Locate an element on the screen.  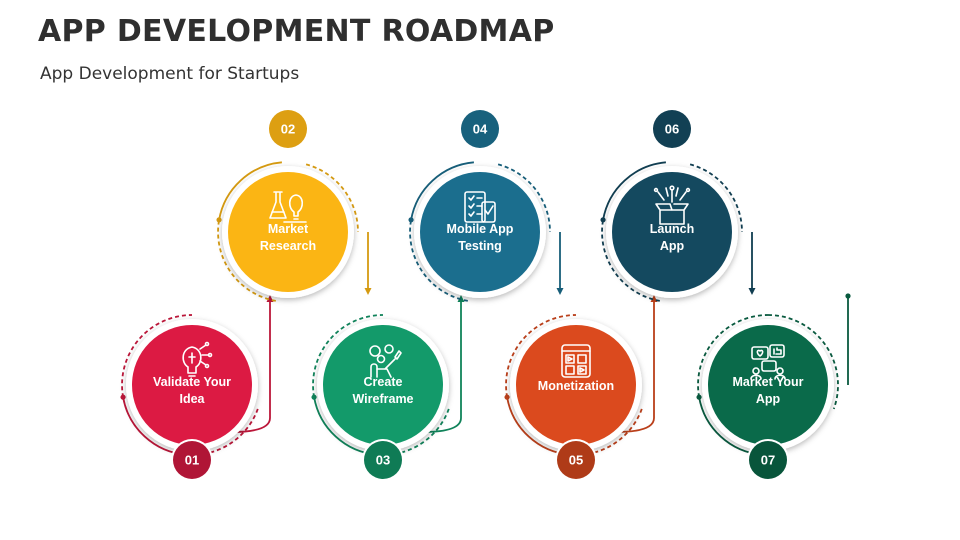
step-03: Create Wireframe 03 is located at coordinates (383, 400).